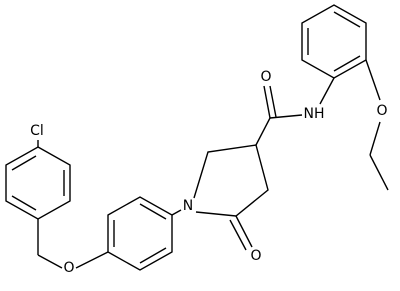 This screenshot has width=400, height=291. I want to click on phenyl-ring, so click(140, 233).